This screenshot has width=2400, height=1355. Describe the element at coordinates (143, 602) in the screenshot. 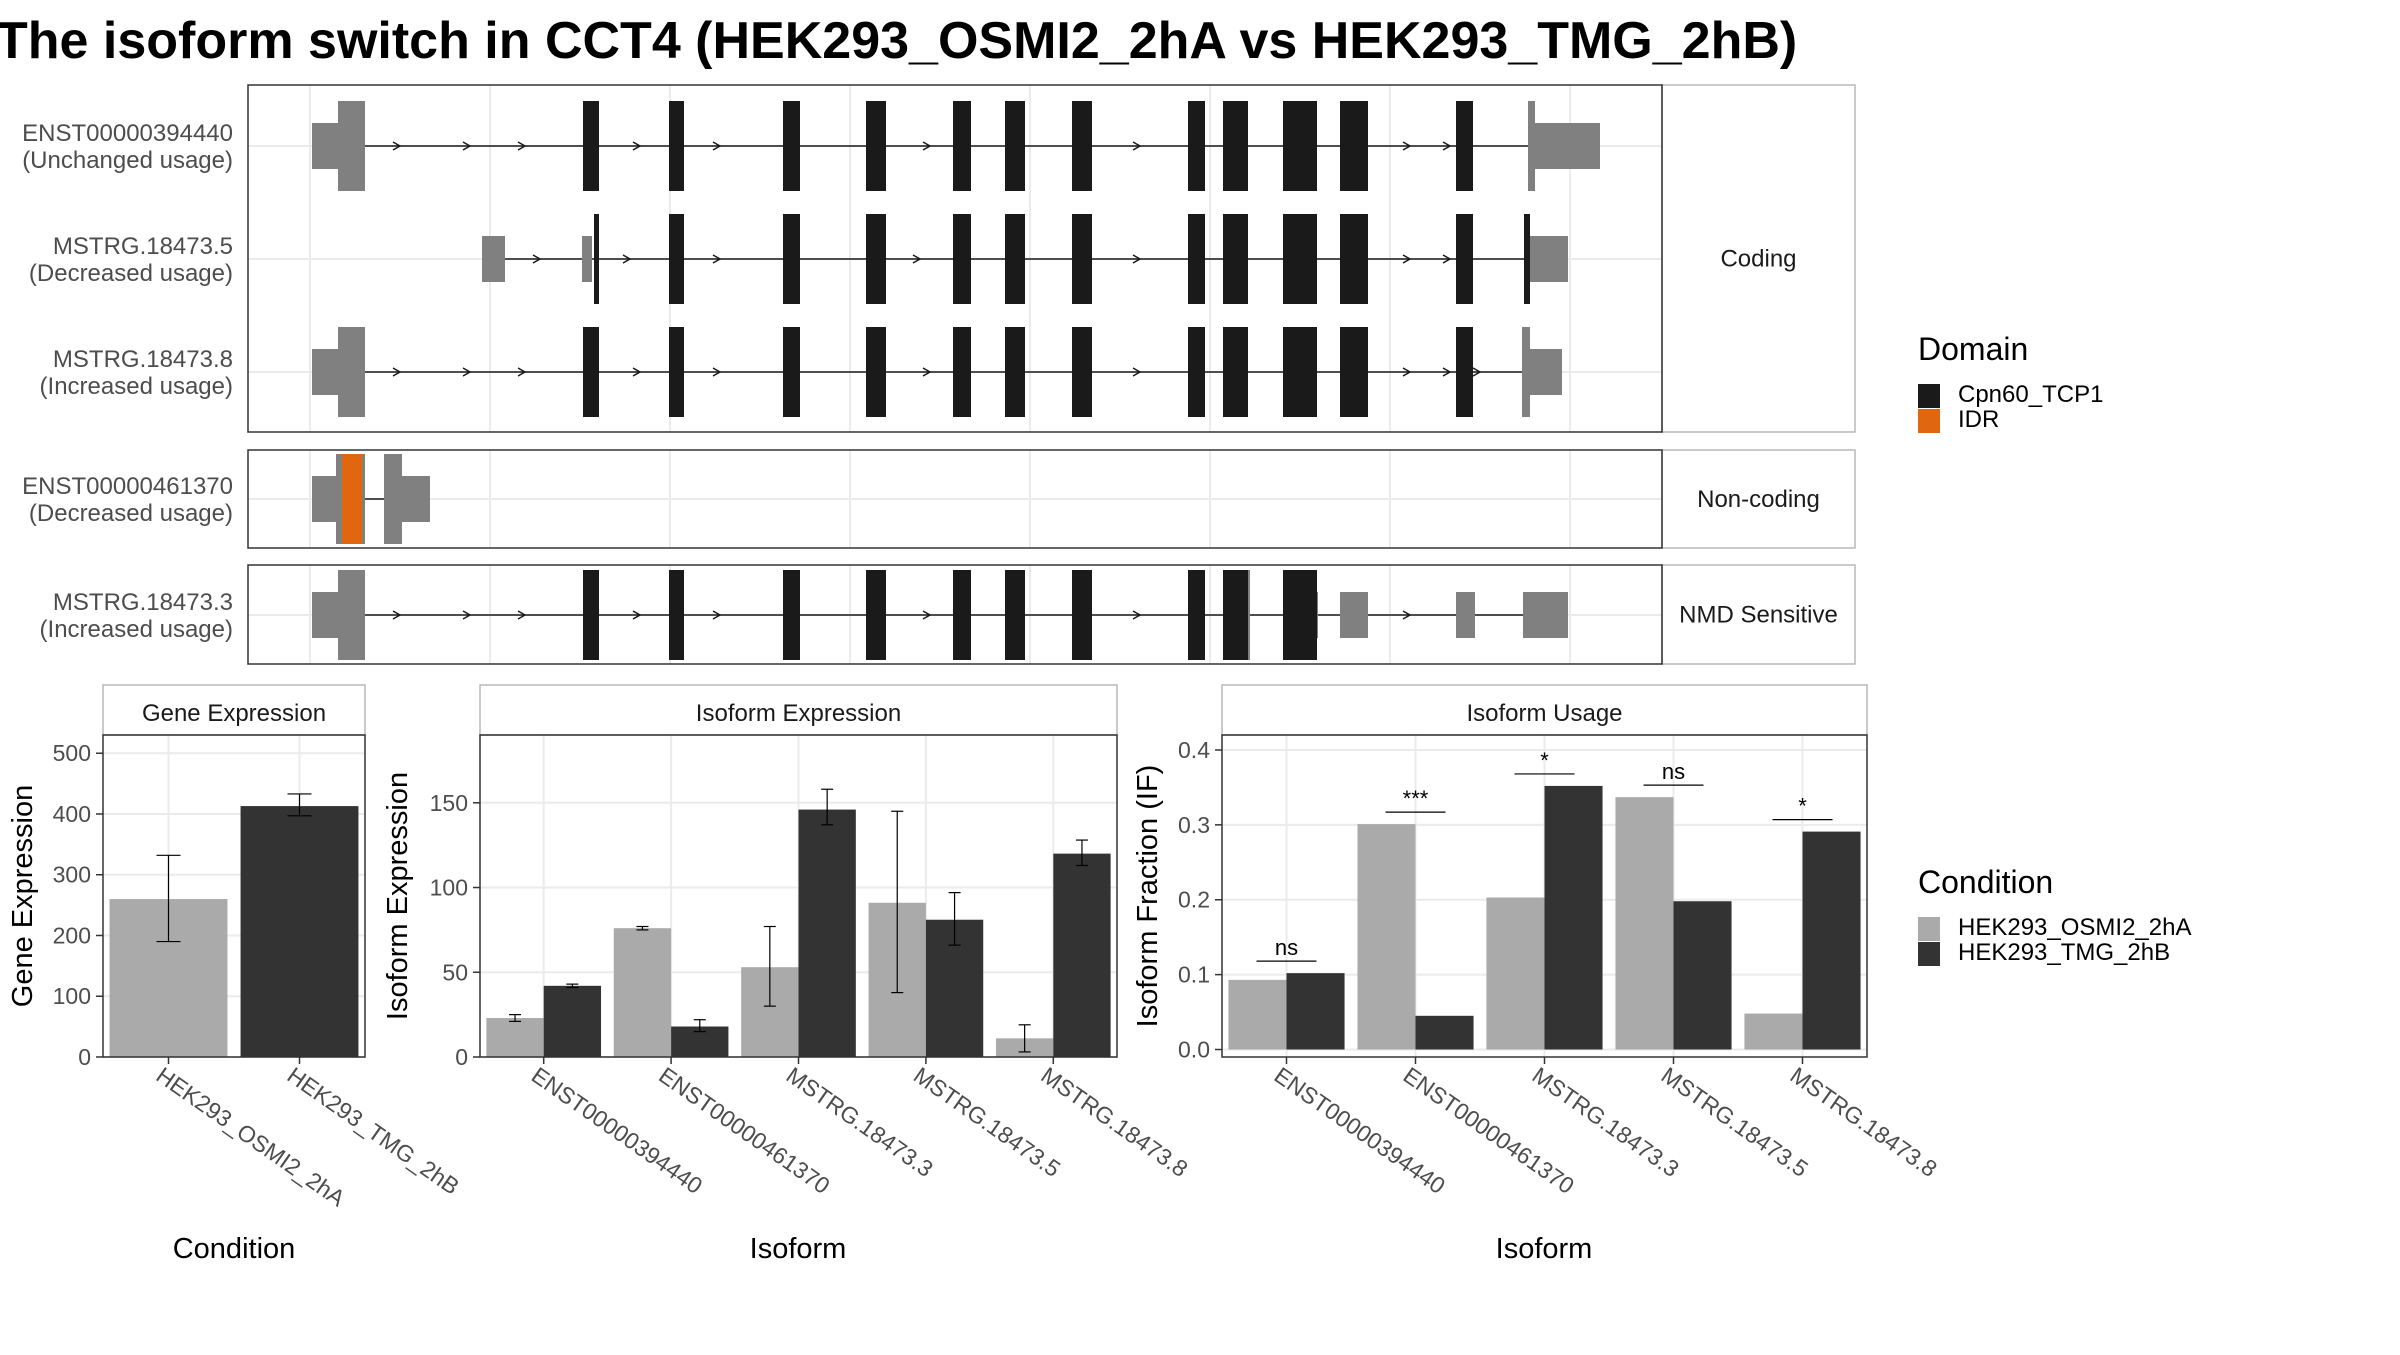

I see `transcript-id-label: MSTRG.18473.3` at that location.